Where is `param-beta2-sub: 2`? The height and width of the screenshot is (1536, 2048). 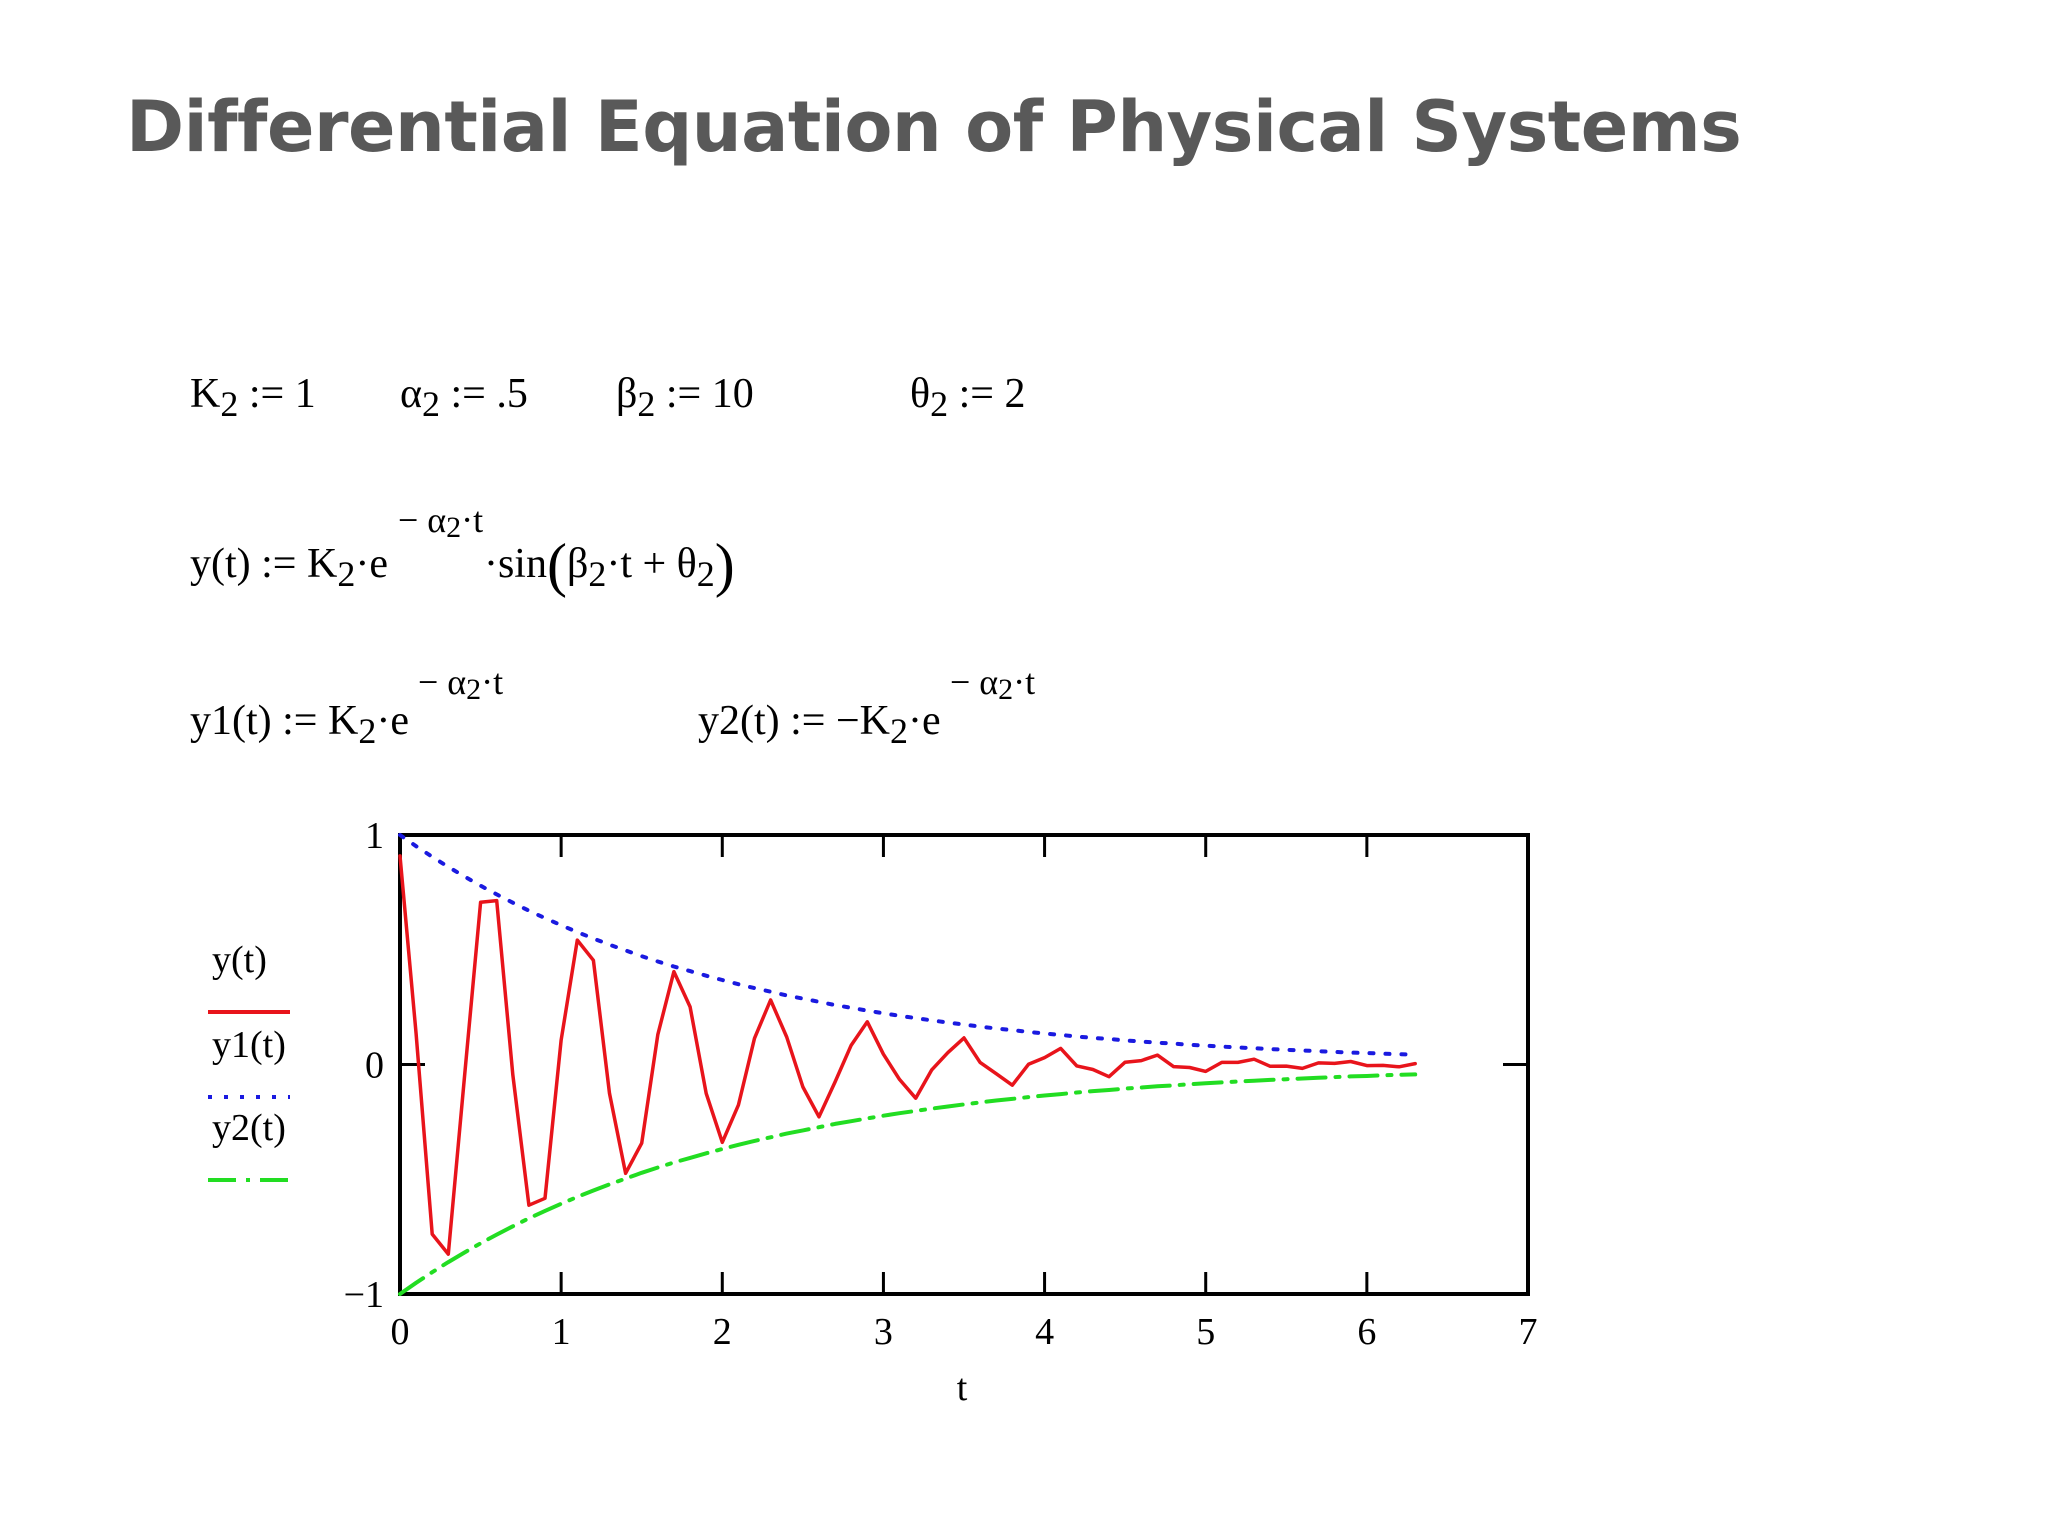
param-beta2-sub: 2 is located at coordinates (646, 404).